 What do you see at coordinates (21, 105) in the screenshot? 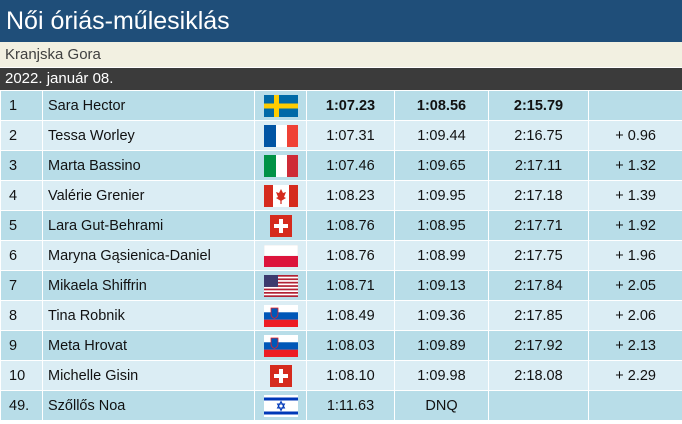
I see `rank: 1` at bounding box center [21, 105].